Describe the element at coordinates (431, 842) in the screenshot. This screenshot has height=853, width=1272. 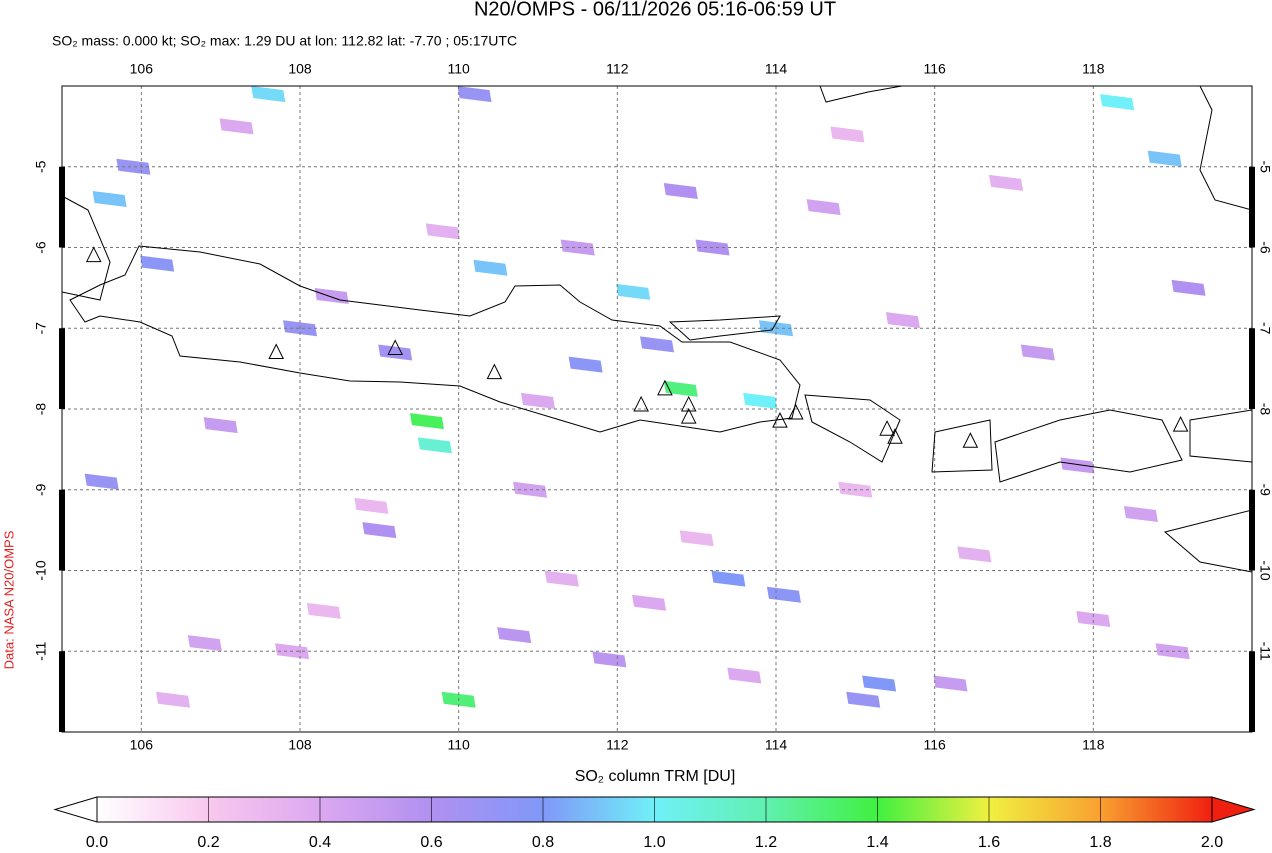
I see `colorbar-tick-label: 0.6` at that location.